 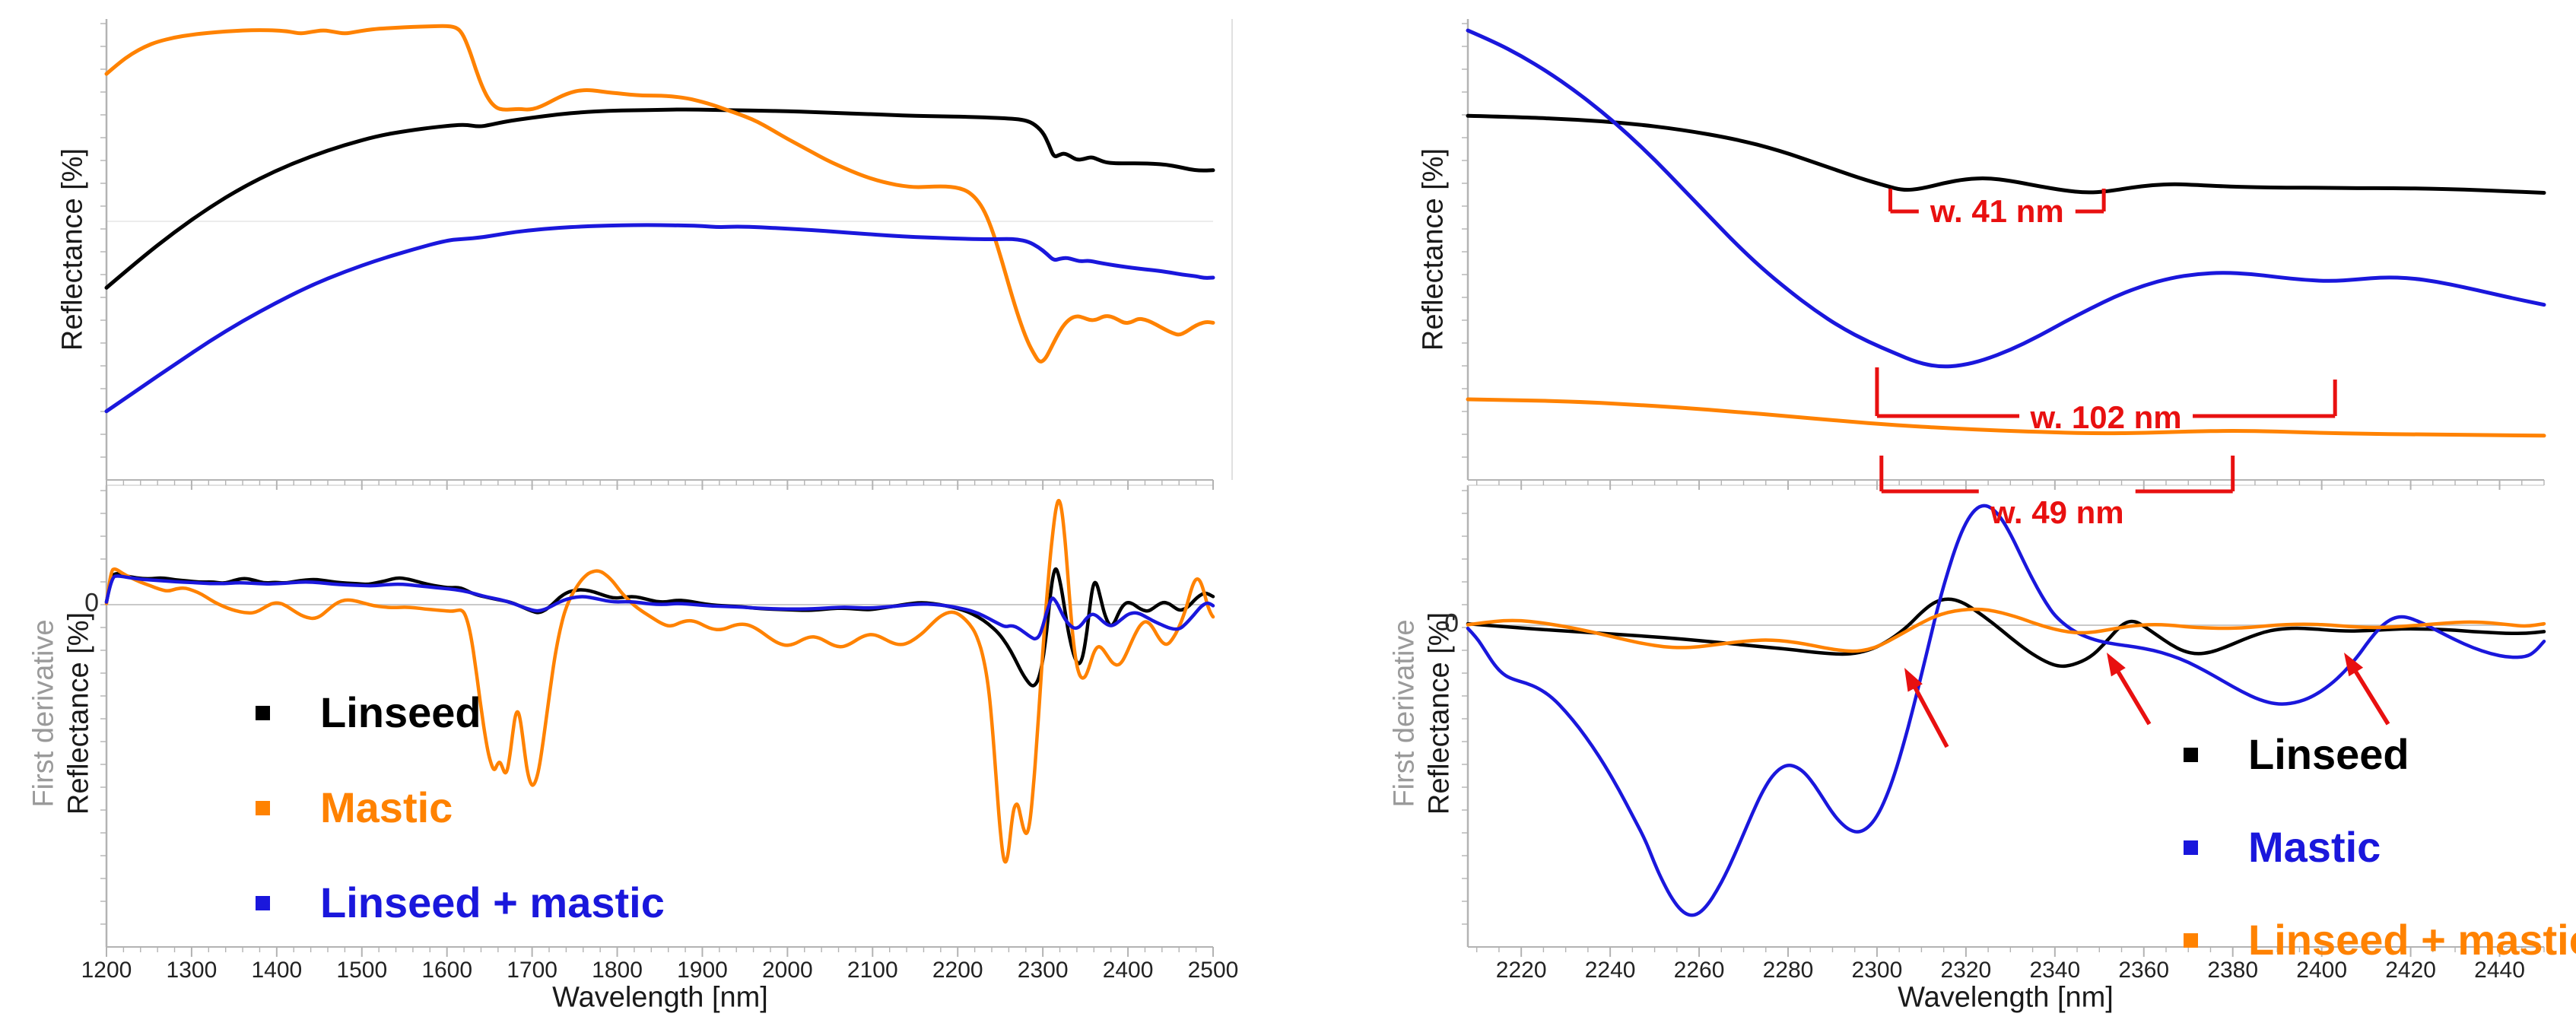 I want to click on x-tick-label: 2420, so click(x=2410, y=970).